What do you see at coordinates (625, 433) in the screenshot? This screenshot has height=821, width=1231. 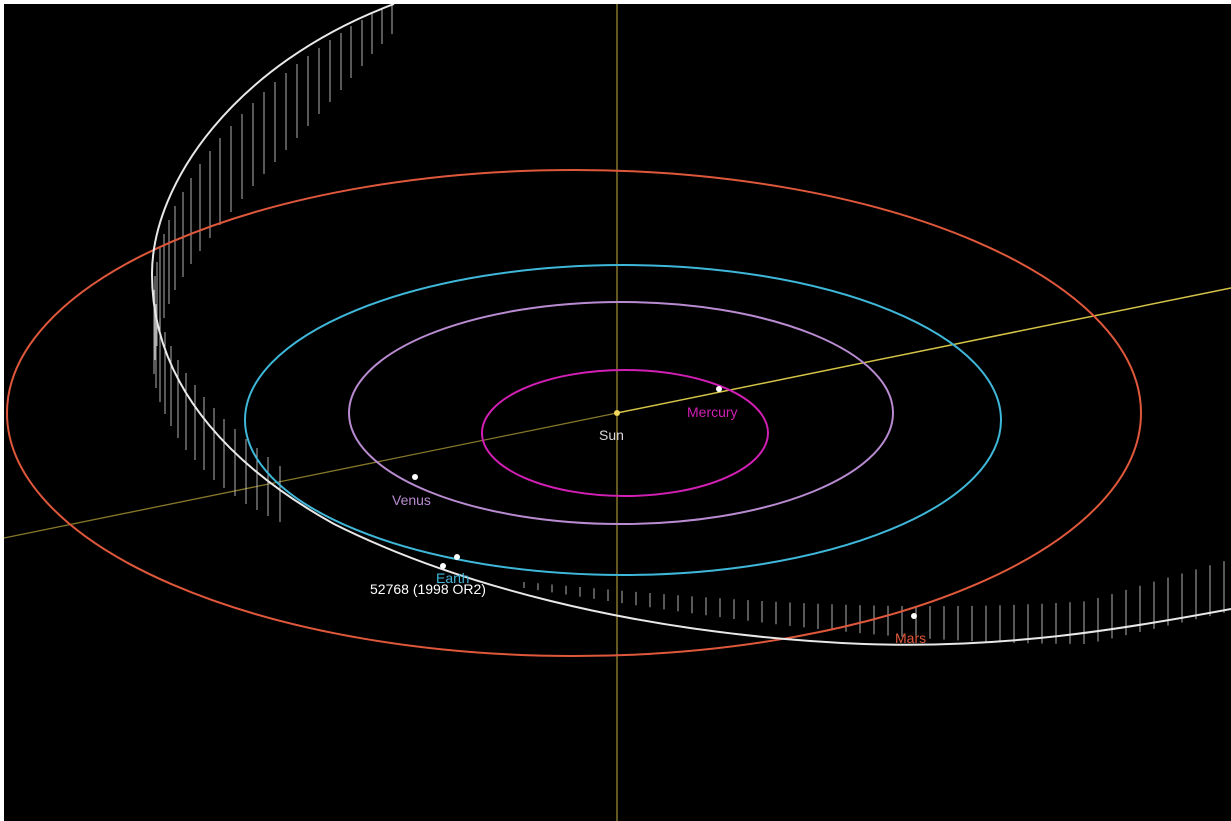 I see `mercury-orbit` at bounding box center [625, 433].